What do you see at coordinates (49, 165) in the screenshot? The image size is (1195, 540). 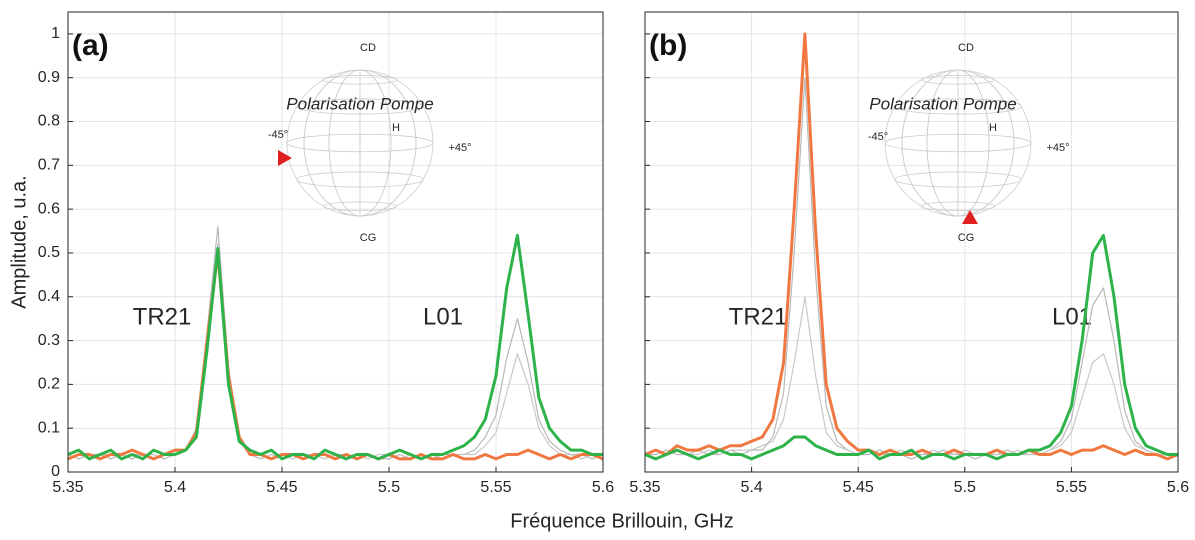 I see `y-tick-label: 0.7` at bounding box center [49, 165].